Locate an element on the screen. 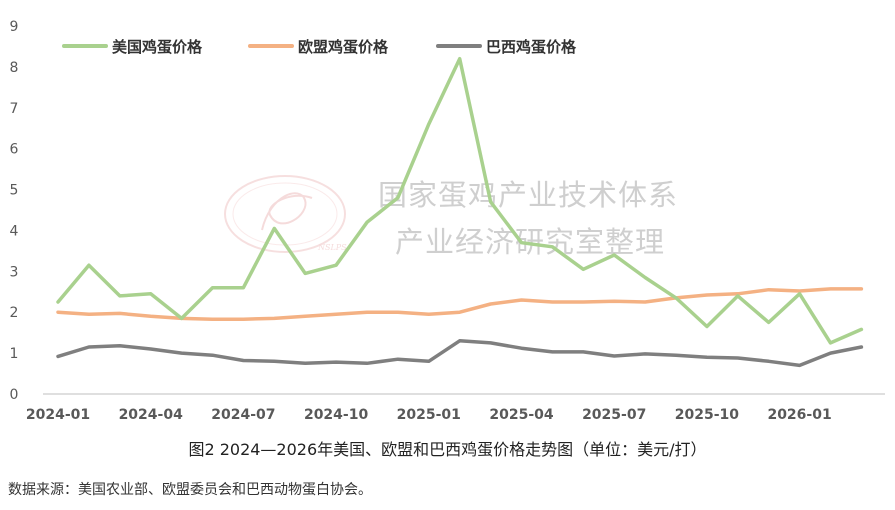 The width and height of the screenshot is (895, 510). legend-label-2: 巴西鸡蛋价格 is located at coordinates (531, 47).